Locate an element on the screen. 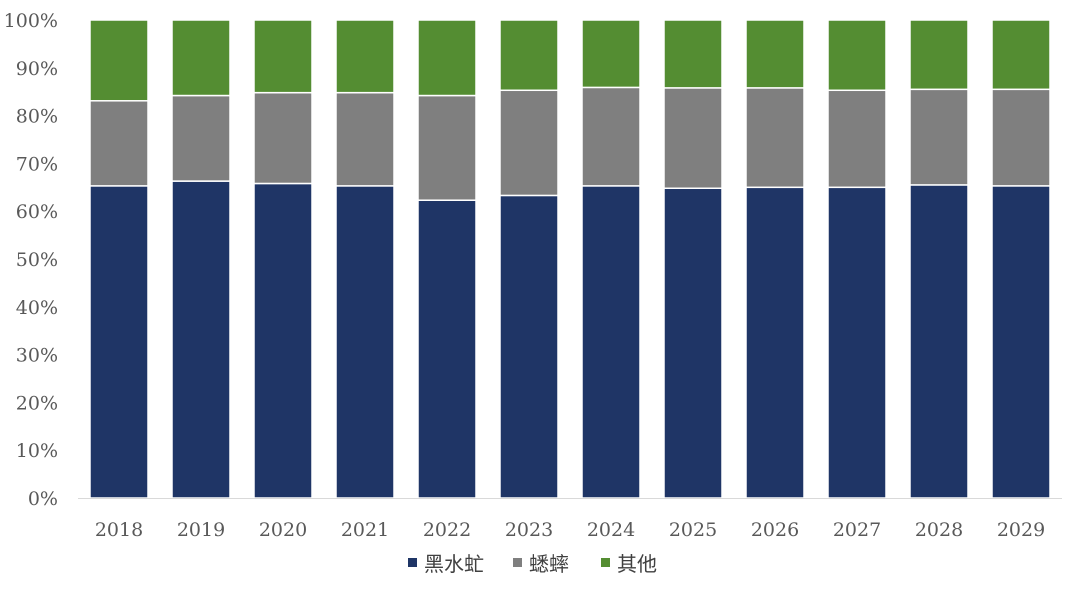 Image resolution: width=1080 pixels, height=599 pixels. y-tick-label: 80% is located at coordinates (37, 117).